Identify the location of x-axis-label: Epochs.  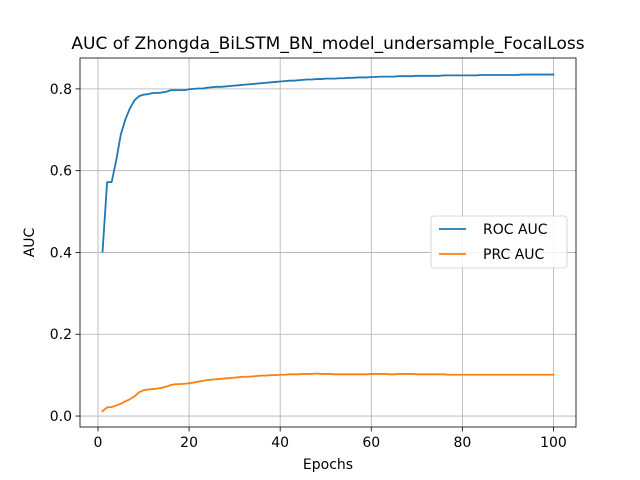
(328, 465).